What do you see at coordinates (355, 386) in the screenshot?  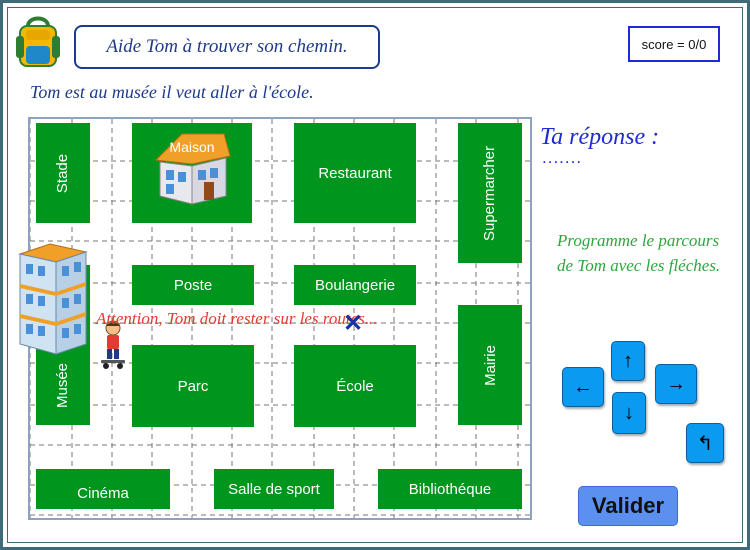 I see `block-ecole: École` at bounding box center [355, 386].